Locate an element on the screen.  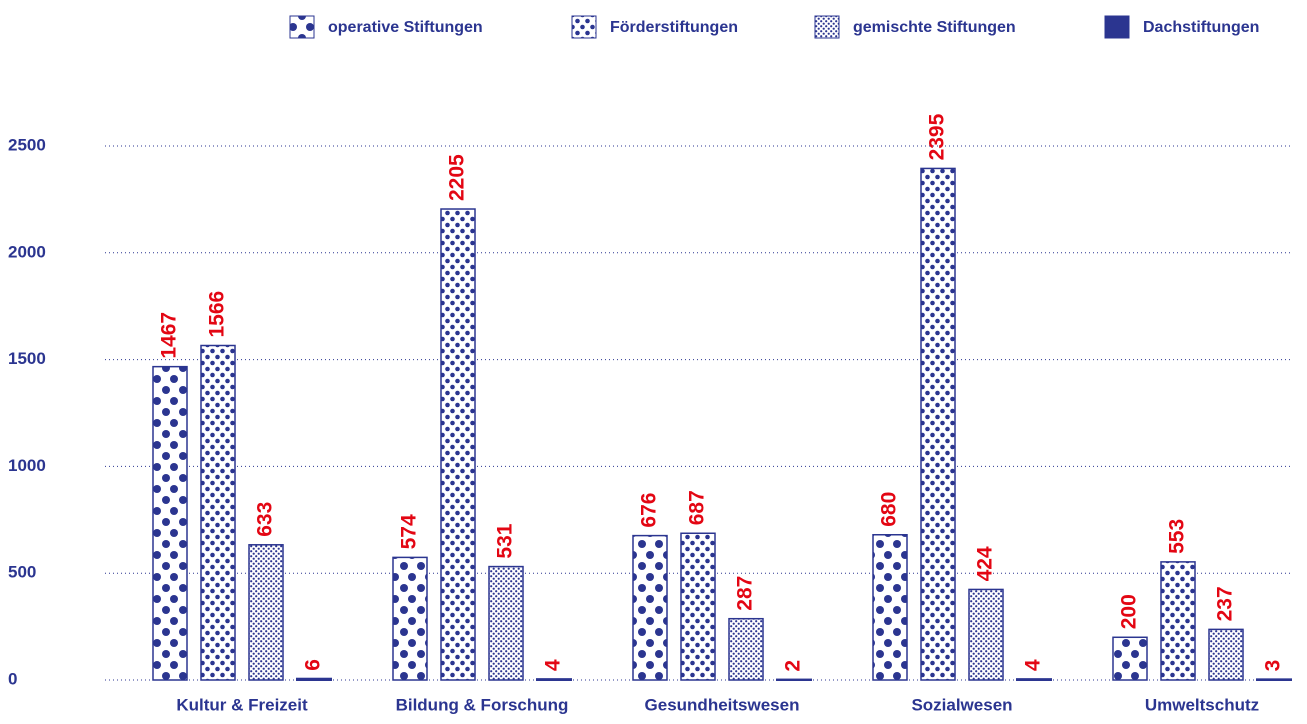
value-label: 2205 is located at coordinates (457, 177).